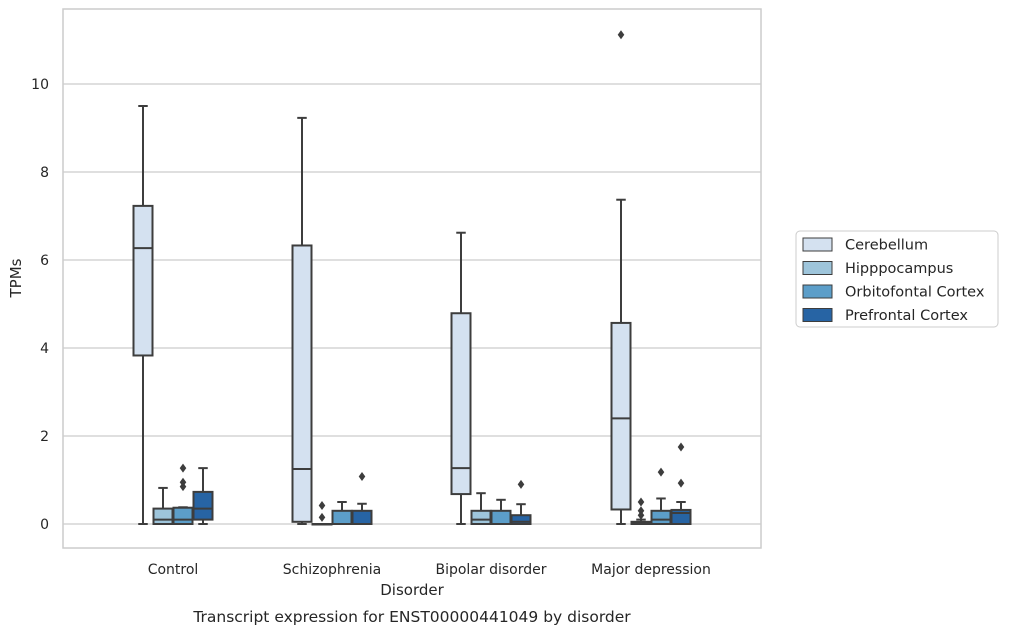  What do you see at coordinates (44, 349) in the screenshot?
I see `y-tick-label: 4` at bounding box center [44, 349].